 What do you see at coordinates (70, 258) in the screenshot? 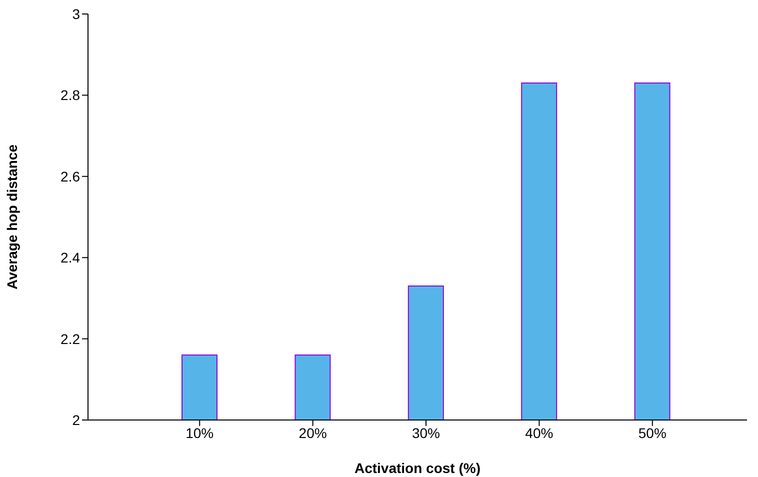
I see `y-tick-label: 2.4` at bounding box center [70, 258].